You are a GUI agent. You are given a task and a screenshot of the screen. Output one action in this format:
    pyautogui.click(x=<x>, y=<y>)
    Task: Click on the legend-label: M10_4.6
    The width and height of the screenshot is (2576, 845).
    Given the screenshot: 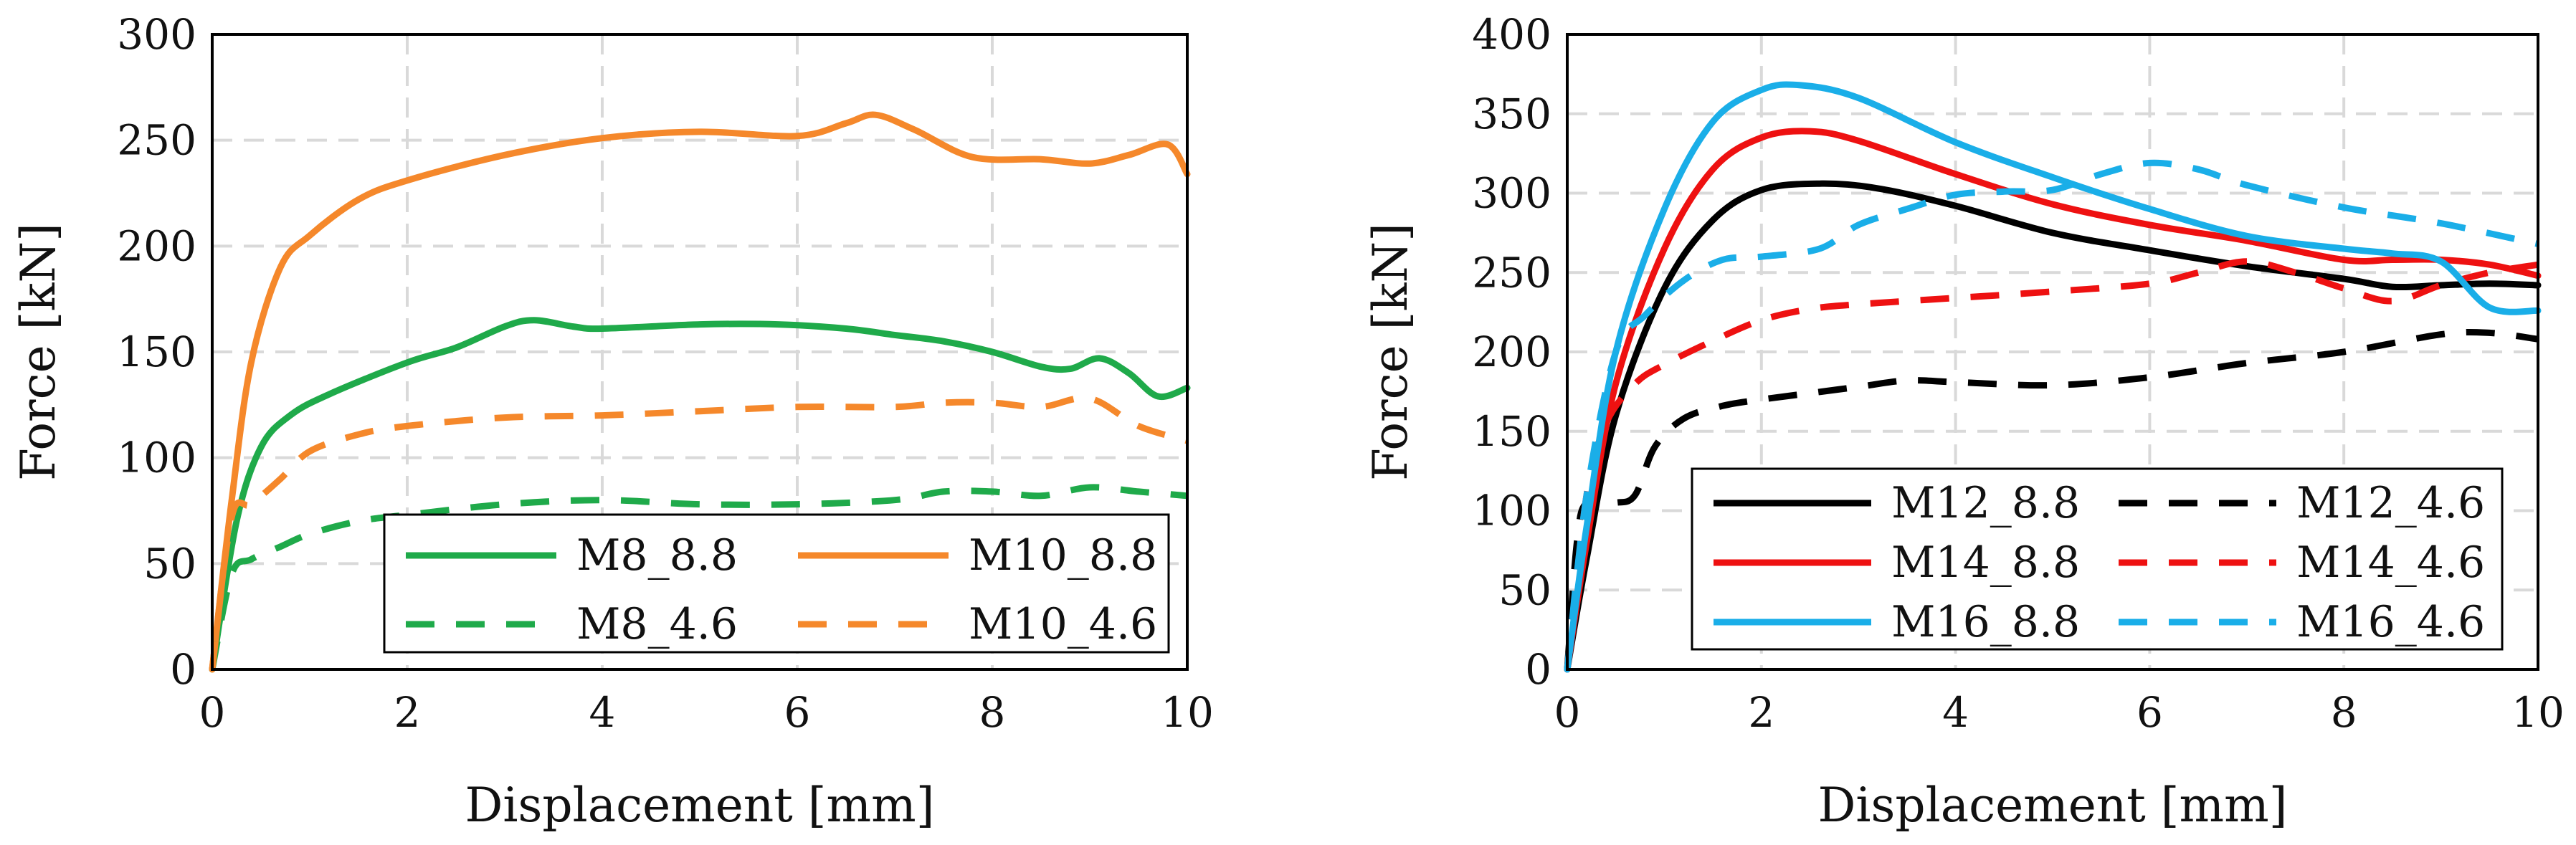 What is the action you would take?
    pyautogui.click(x=1063, y=624)
    